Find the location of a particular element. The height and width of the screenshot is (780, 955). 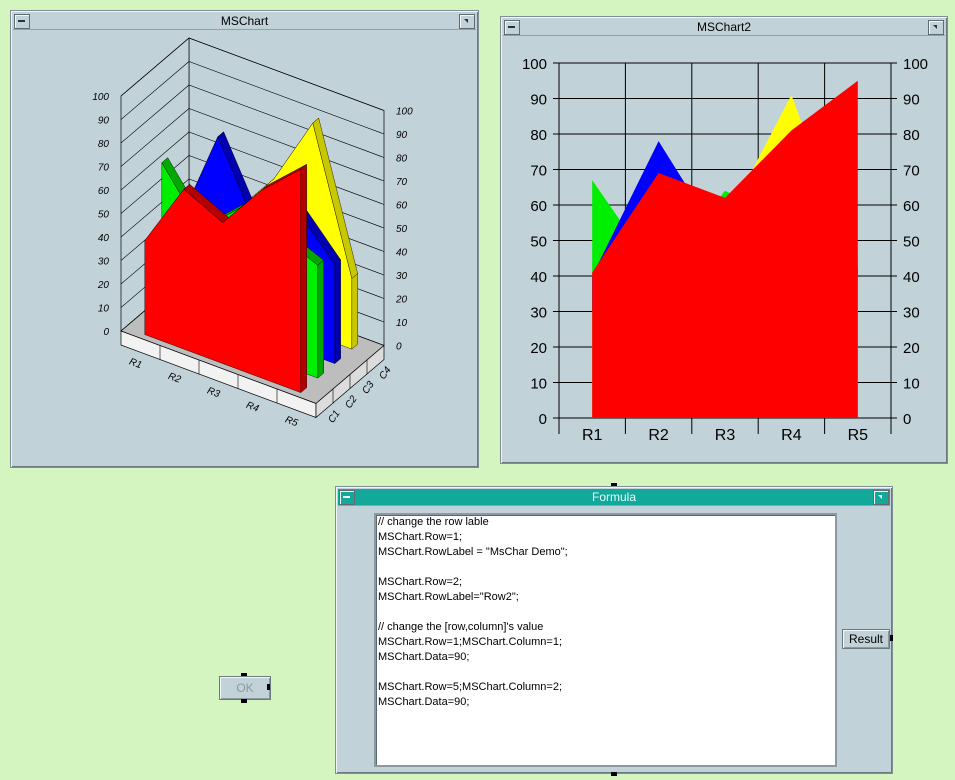

code-line: MSChart.Row=2; is located at coordinates (420, 582).